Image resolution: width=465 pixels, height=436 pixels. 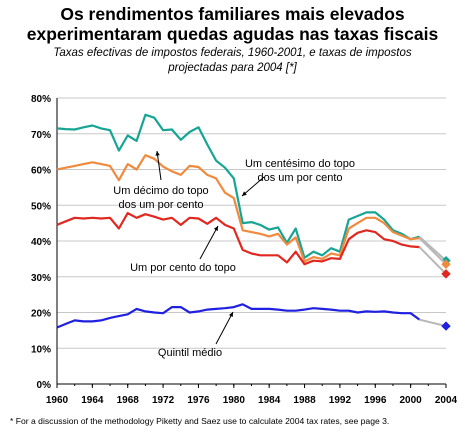 I want to click on series-label-top-tenth: dos um por cento, so click(x=161, y=205).